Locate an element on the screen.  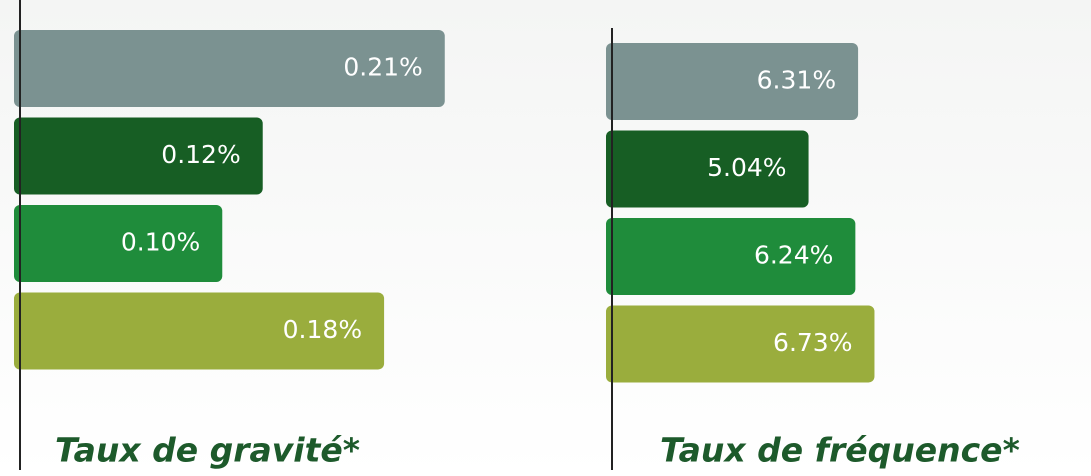
value-label: 0.10% is located at coordinates (160, 242).